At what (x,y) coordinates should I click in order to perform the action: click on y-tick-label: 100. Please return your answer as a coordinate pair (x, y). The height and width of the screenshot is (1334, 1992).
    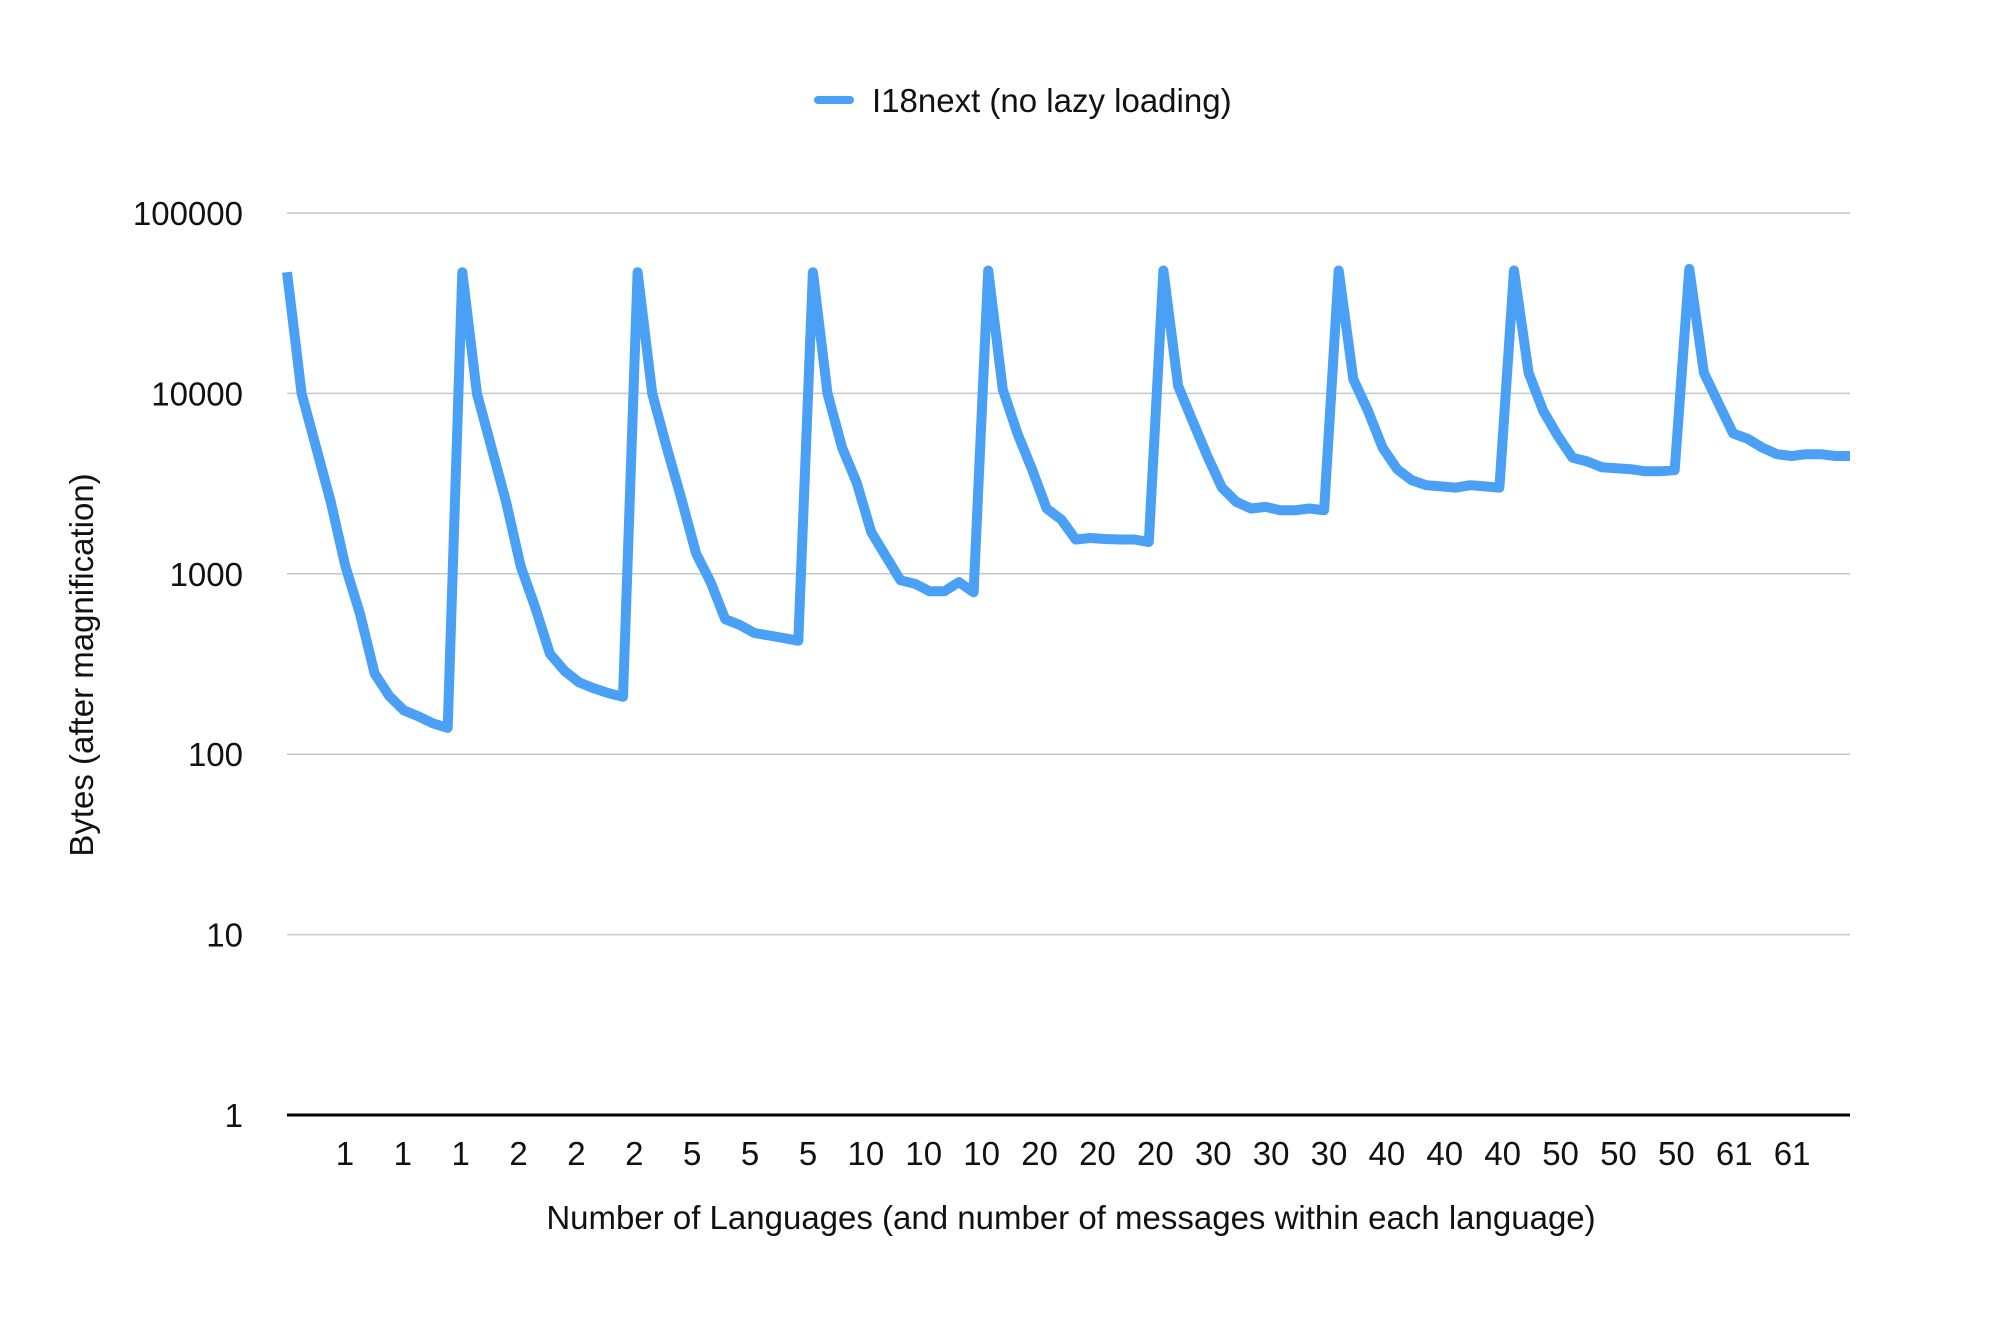
    Looking at the image, I should click on (215, 754).